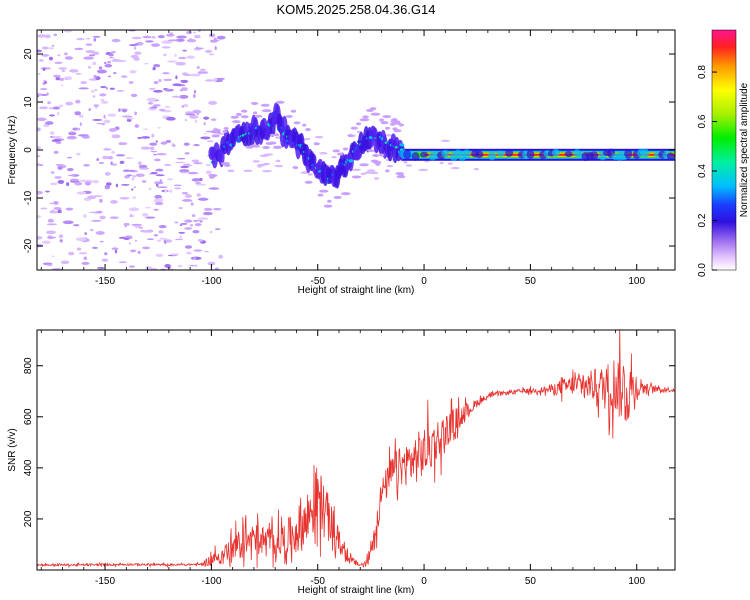  What do you see at coordinates (707, 171) in the screenshot?
I see `colorbar-ticks: 0.0 0.2 0.4 0.6 0.8` at bounding box center [707, 171].